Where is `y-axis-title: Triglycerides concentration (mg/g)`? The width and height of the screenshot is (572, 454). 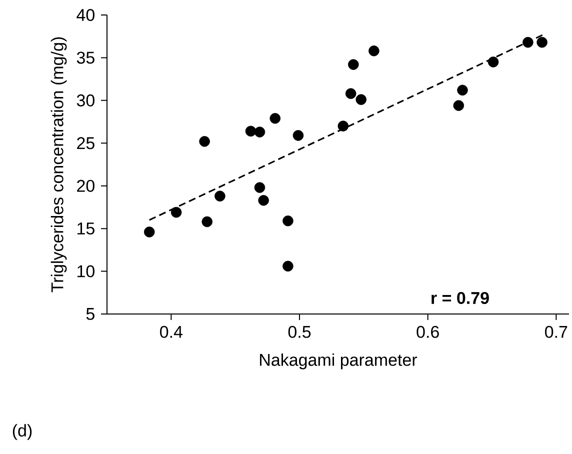
y-axis-title: Triglycerides concentration (mg/g) is located at coordinates (58, 164).